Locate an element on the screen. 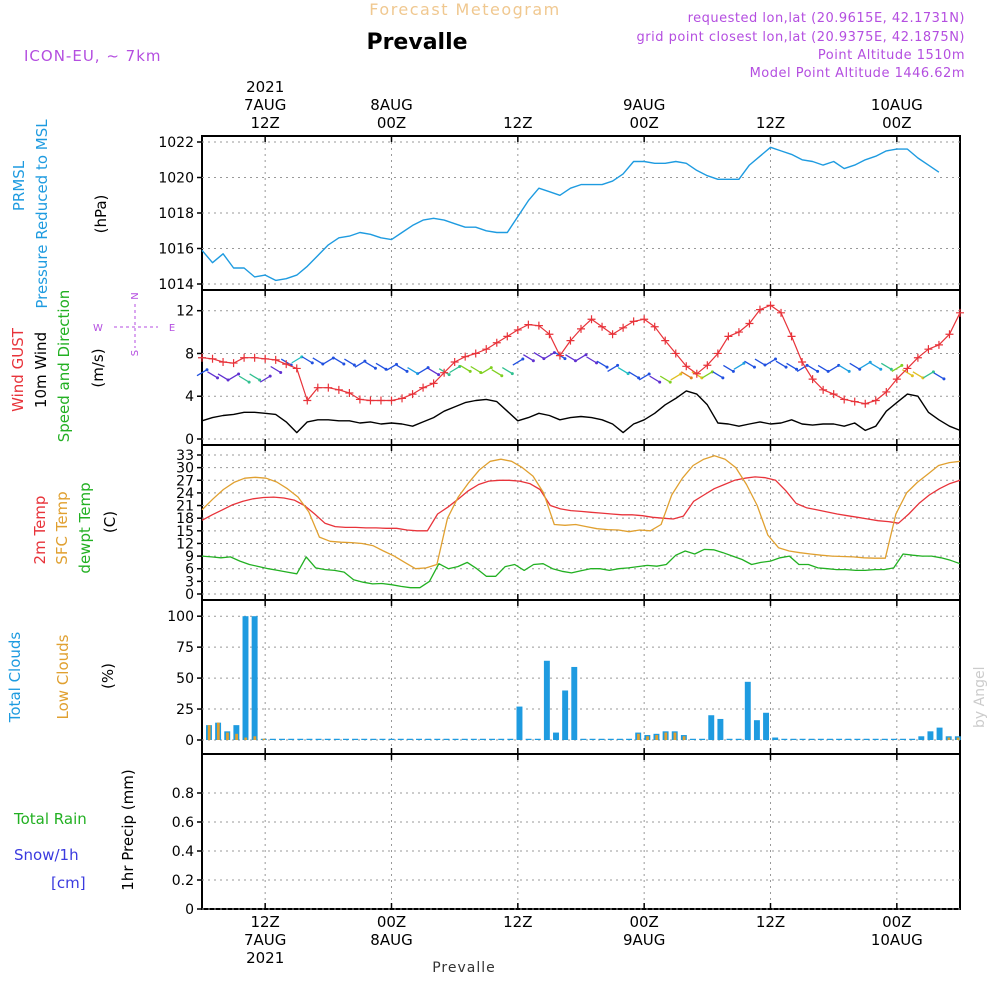  bottom-time-label: 8AUG is located at coordinates (391, 940).